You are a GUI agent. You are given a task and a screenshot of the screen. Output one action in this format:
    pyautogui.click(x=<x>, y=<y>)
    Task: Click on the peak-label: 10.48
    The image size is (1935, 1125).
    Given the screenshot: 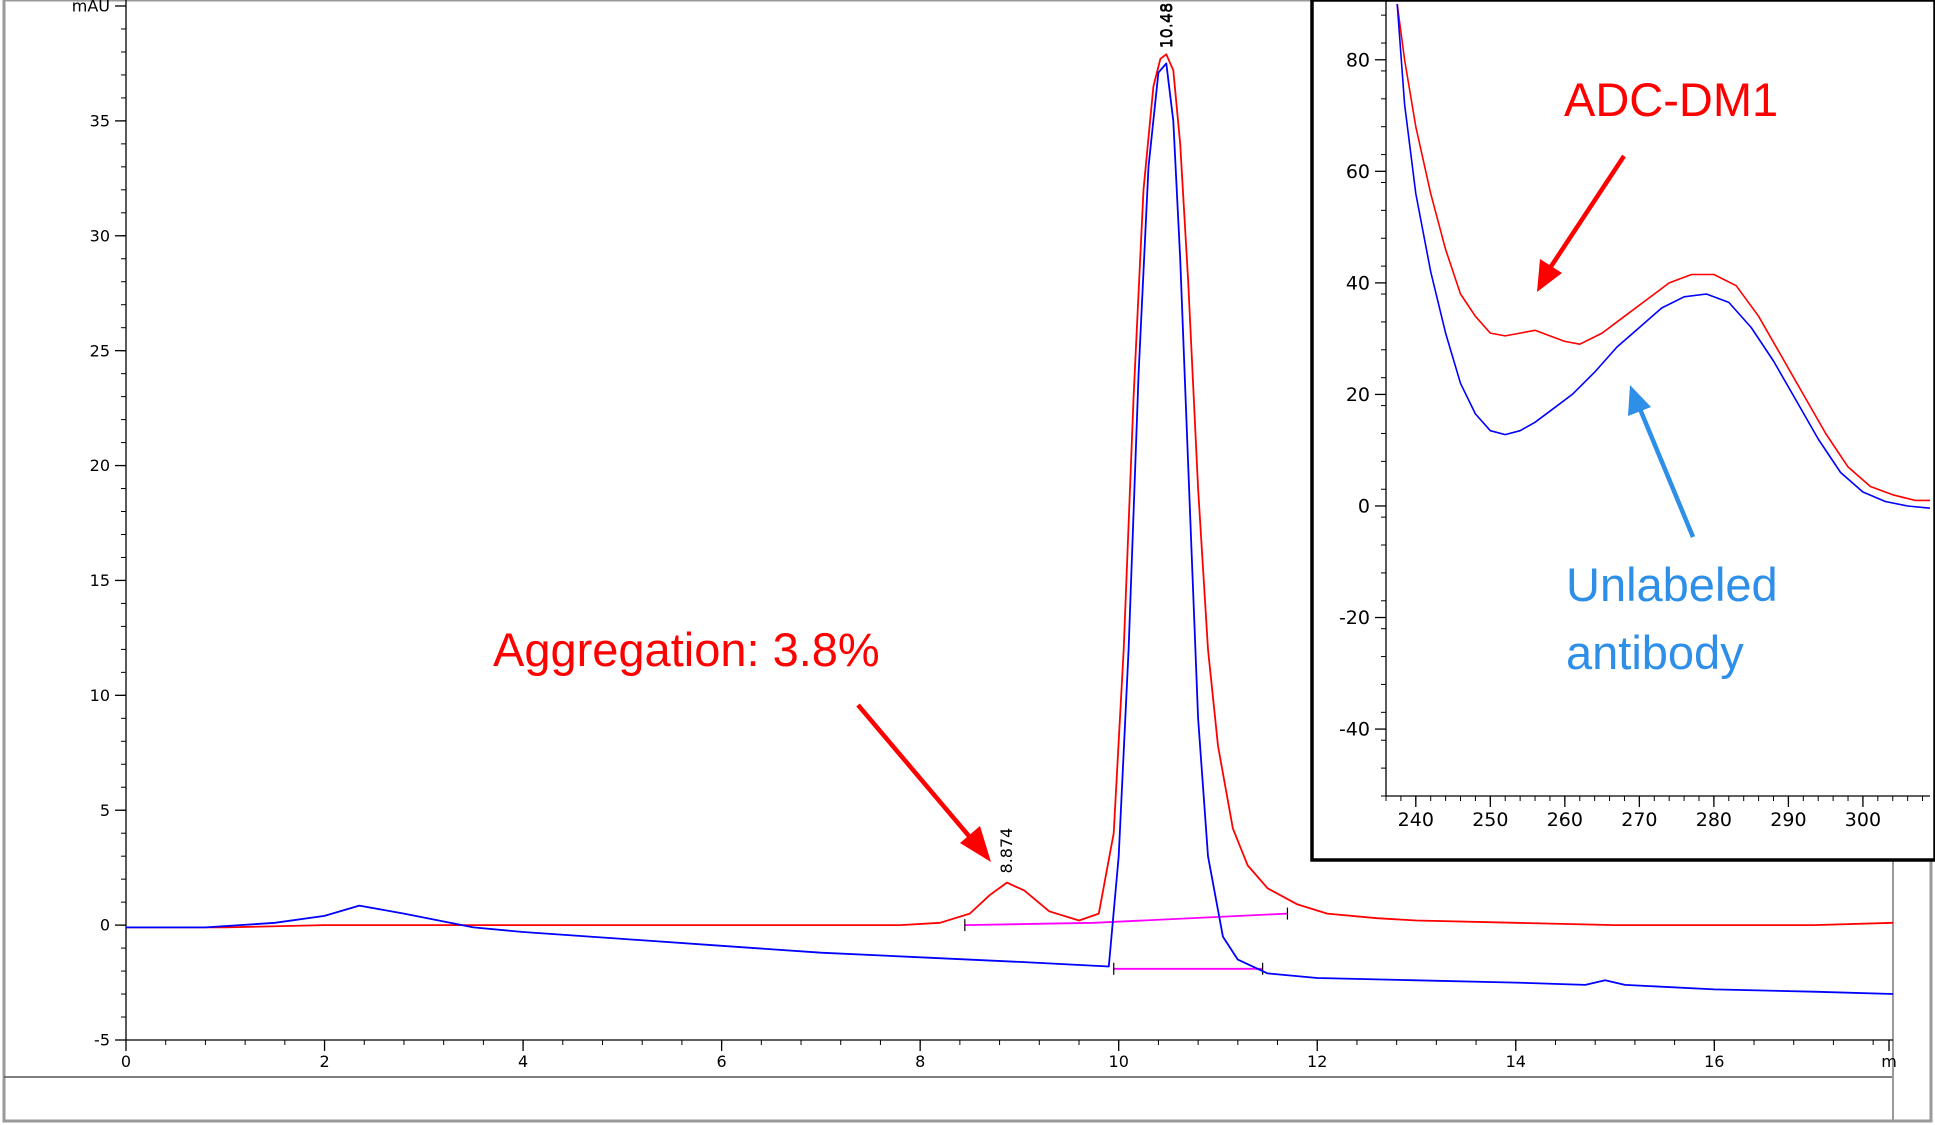 What is the action you would take?
    pyautogui.click(x=1165, y=26)
    